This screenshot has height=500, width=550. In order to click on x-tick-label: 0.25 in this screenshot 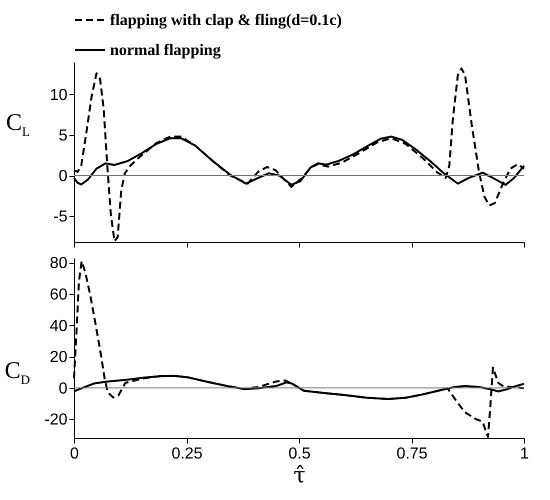, I will do `click(187, 454)`.